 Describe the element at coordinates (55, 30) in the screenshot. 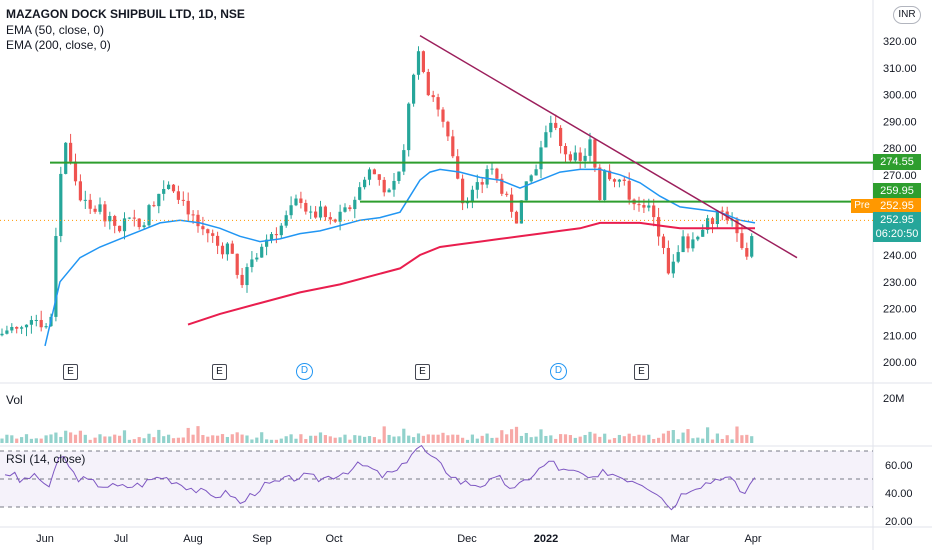

I see `ema50-legend: EMA (50, close, 0)` at that location.